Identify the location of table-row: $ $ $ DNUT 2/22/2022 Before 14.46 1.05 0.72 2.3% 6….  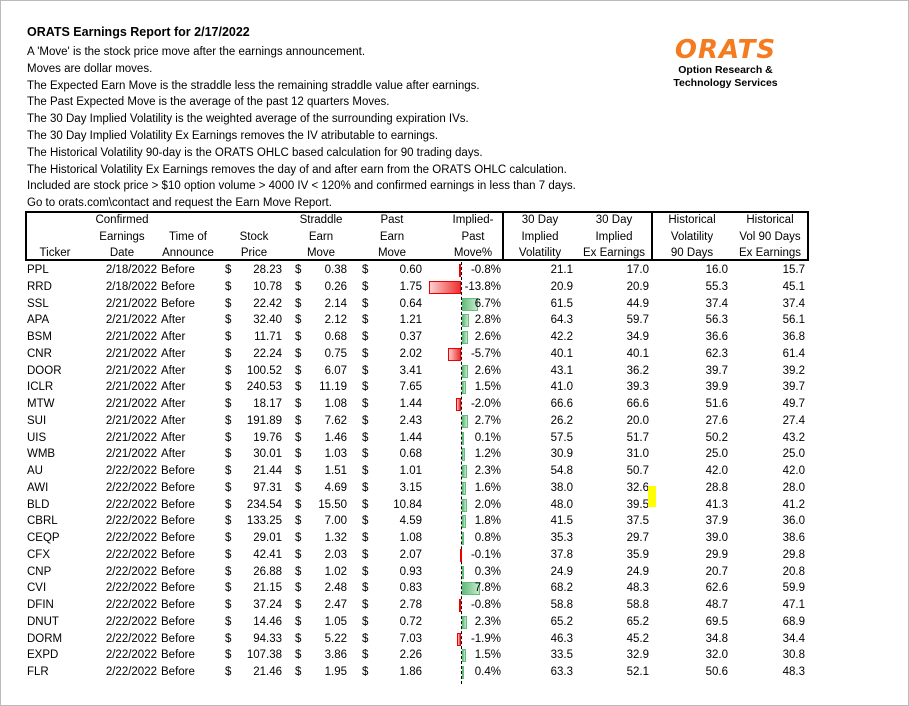
(454, 622).